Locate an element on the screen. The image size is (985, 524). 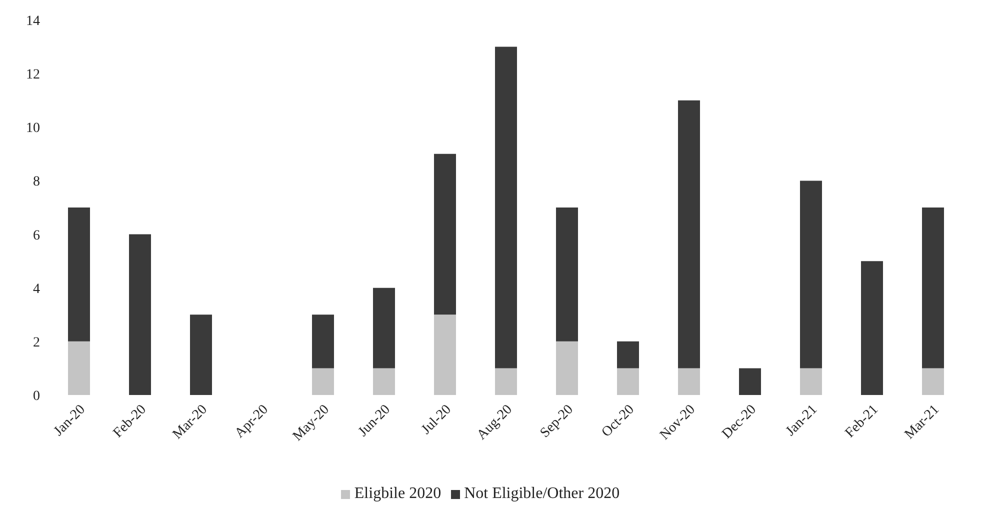
y-tick-label: 6 is located at coordinates (36, 236).